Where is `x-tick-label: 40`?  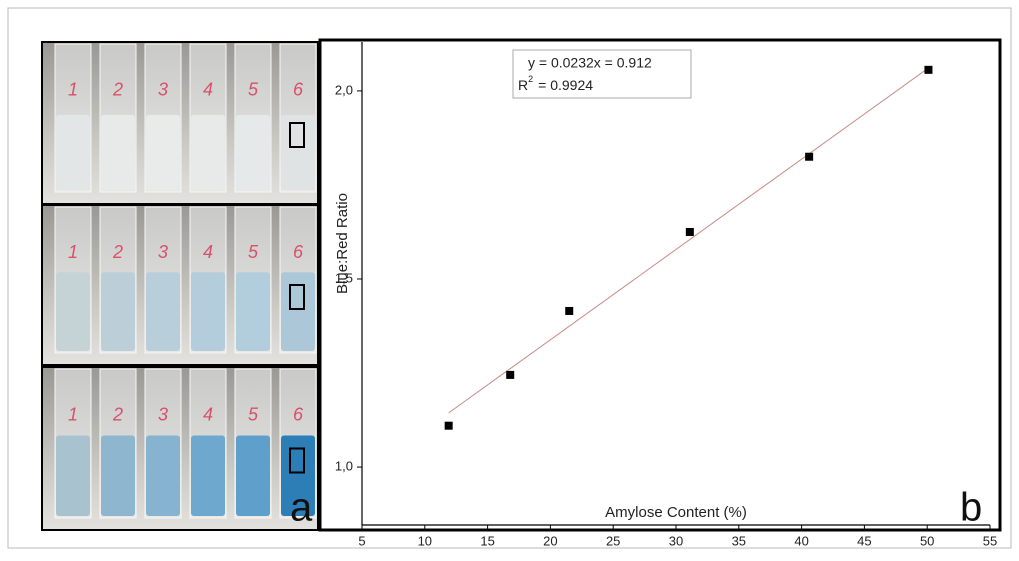 x-tick-label: 40 is located at coordinates (801, 540).